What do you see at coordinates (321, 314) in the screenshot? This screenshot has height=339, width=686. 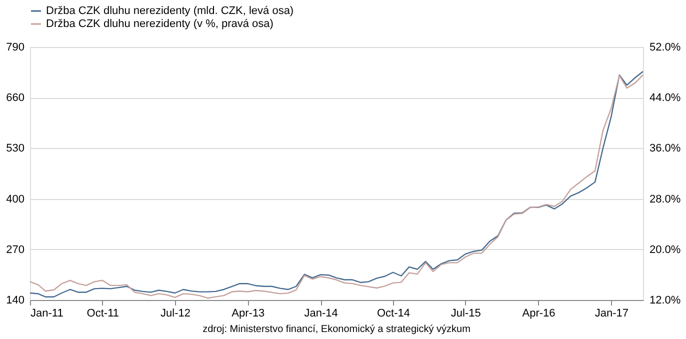 I see `x-tick-label: Jan-14` at bounding box center [321, 314].